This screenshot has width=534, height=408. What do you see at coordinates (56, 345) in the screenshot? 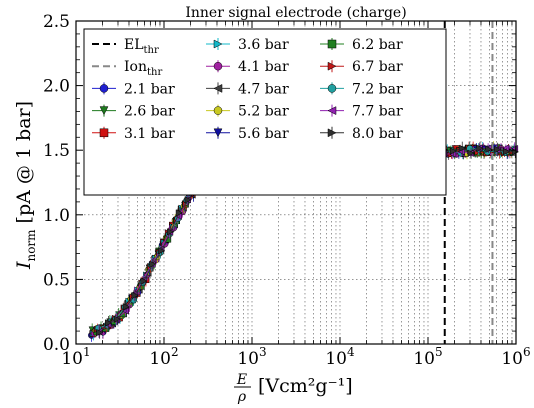
I see `y-tick-label: 0.0` at bounding box center [56, 345].